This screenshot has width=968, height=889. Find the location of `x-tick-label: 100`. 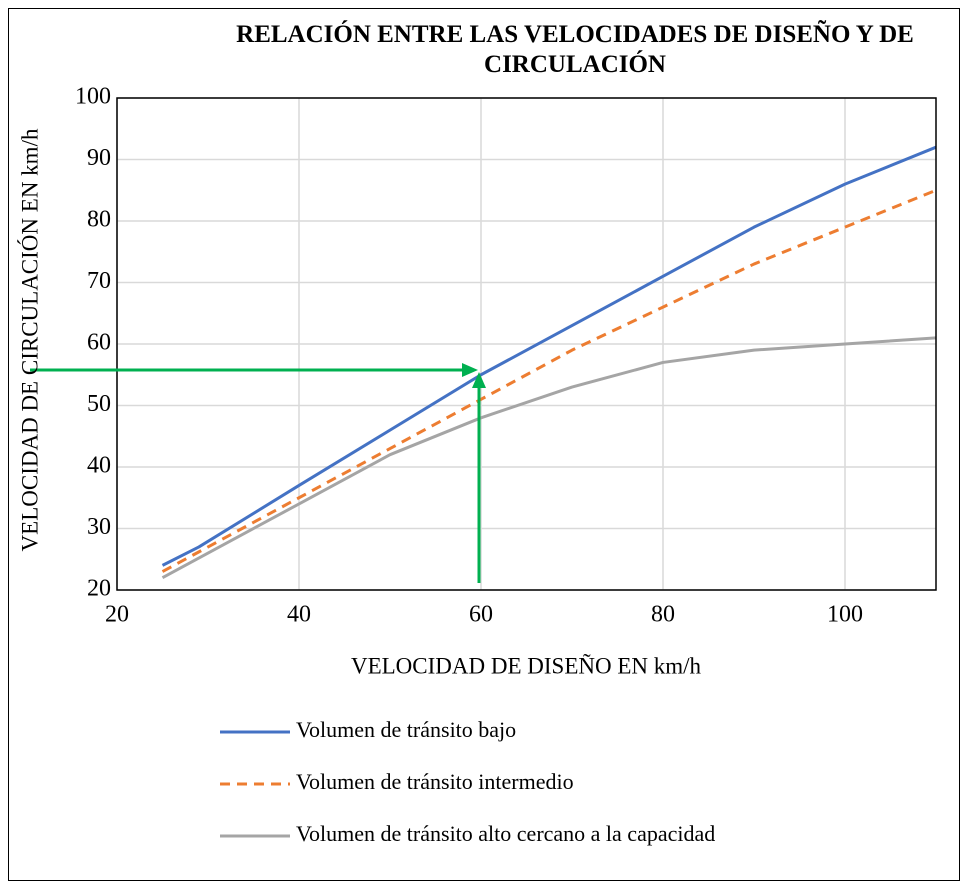

x-tick-label: 100 is located at coordinates (845, 615).